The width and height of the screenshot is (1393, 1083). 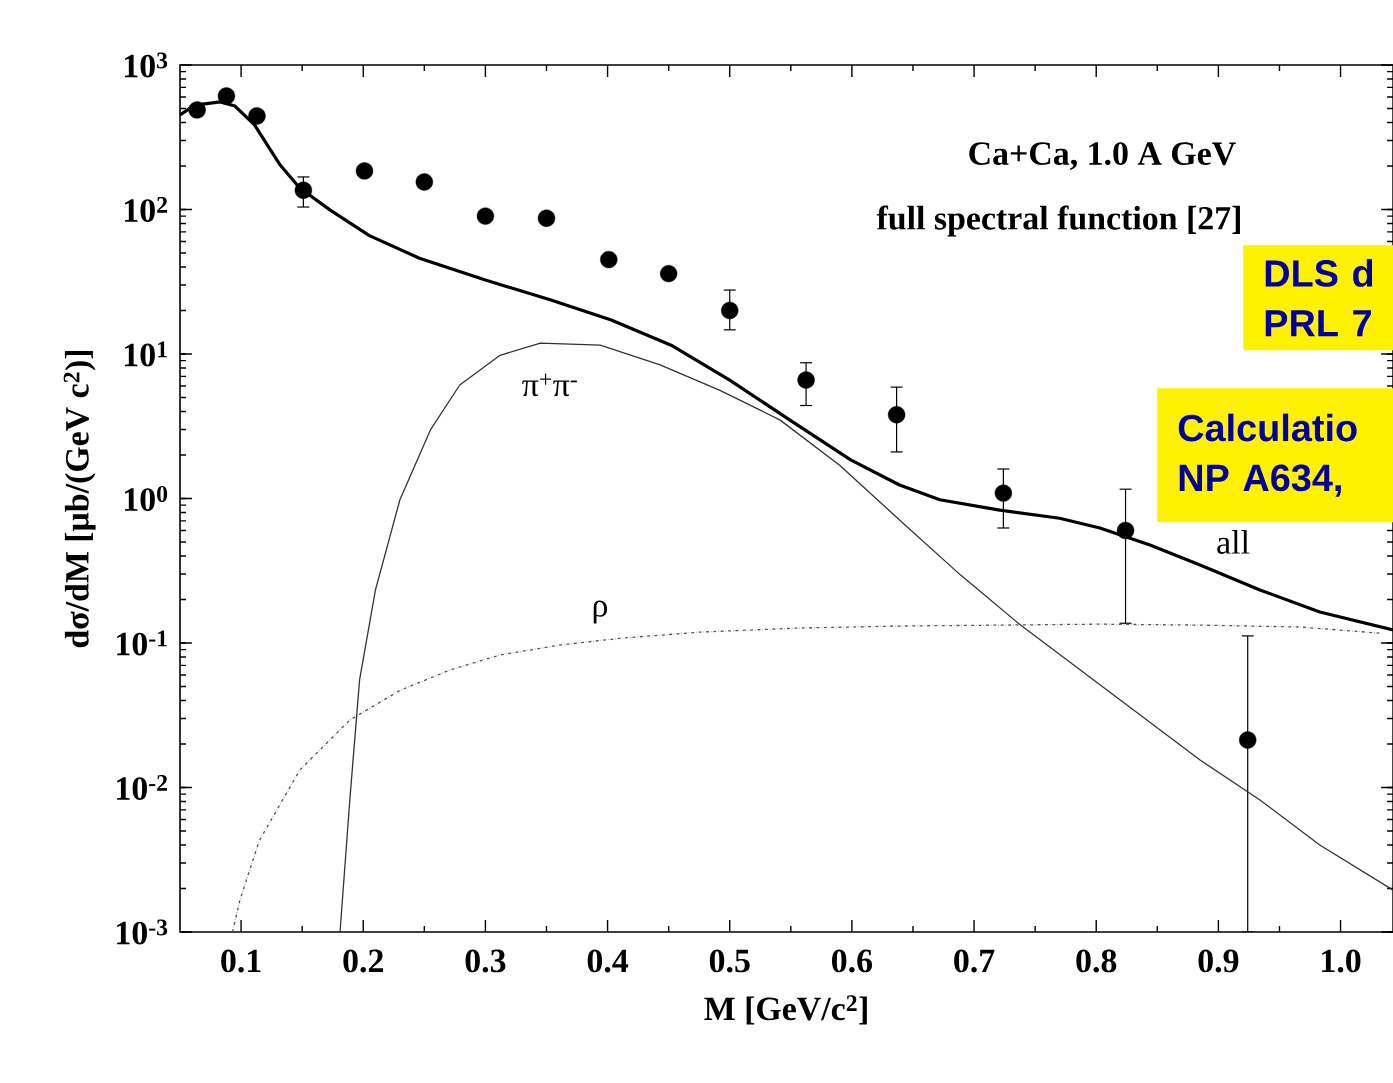 What do you see at coordinates (142, 787) in the screenshot?
I see `y-tick-label: 10$^{-2}$` at bounding box center [142, 787].